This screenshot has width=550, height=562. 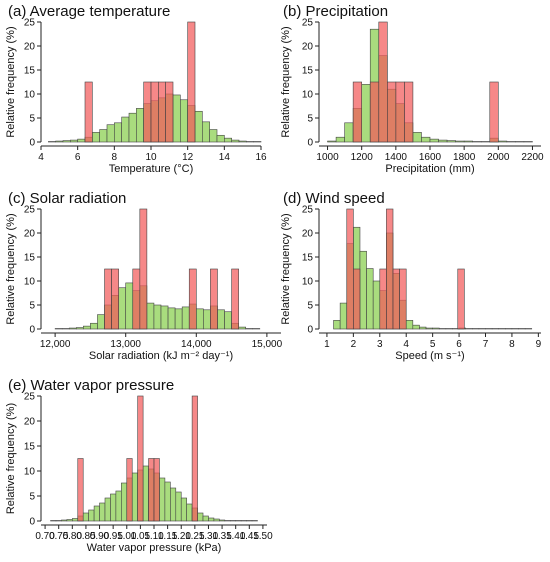 I want to click on x-tick-label: 9, so click(x=539, y=344).